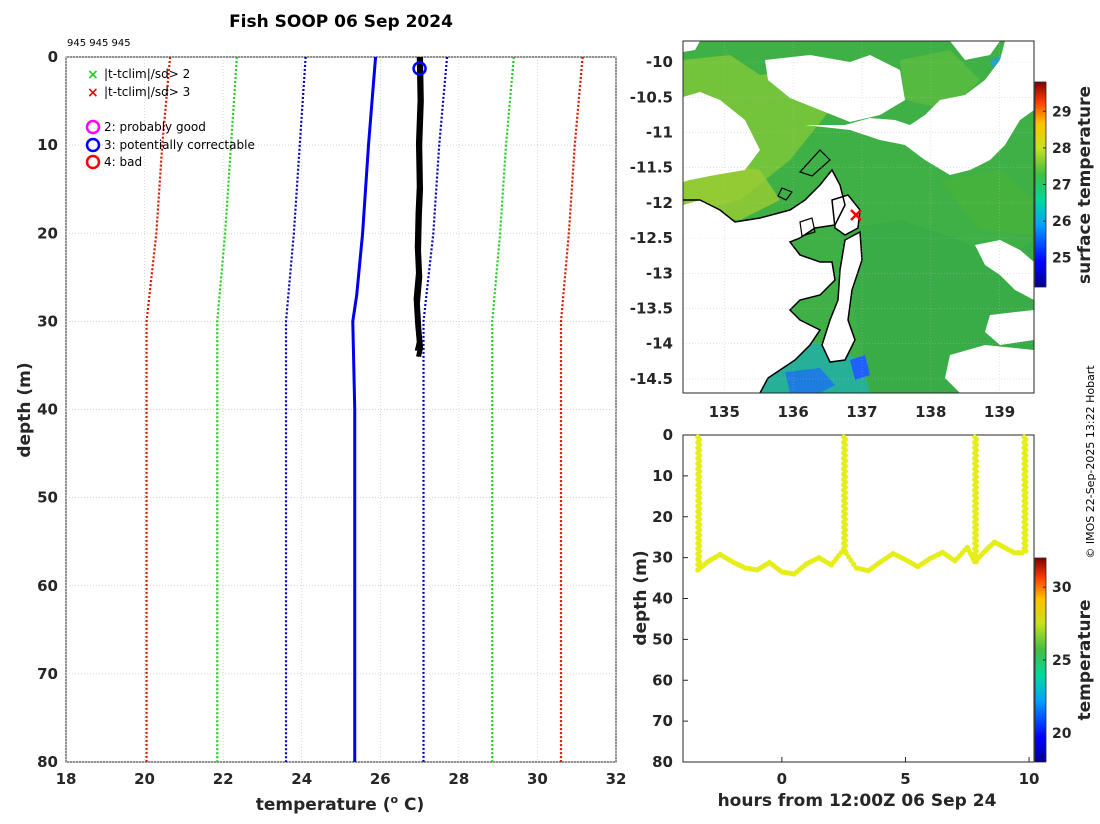  Describe the element at coordinates (724, 412) in the screenshot. I see `map-x-tick: 135` at that location.